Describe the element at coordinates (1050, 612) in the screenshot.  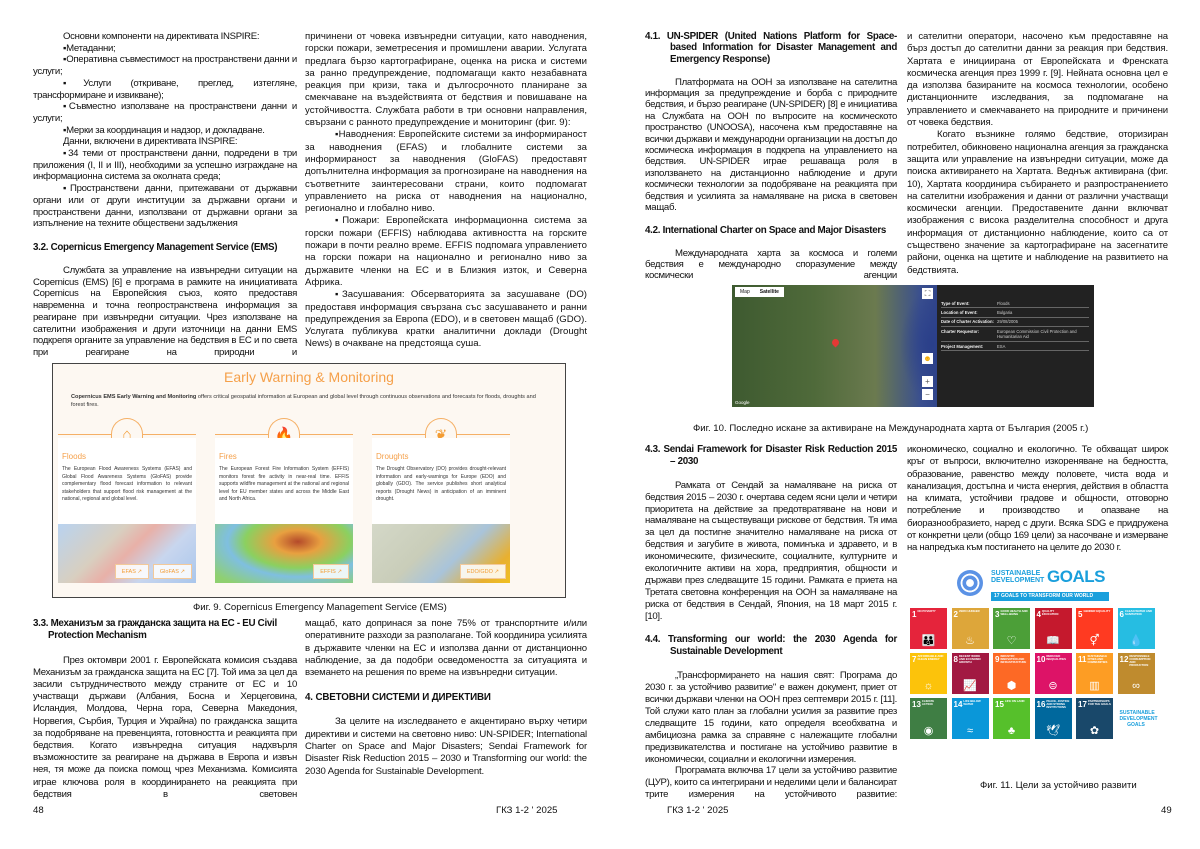
I see `sdg-tile-label: QUALITY EDUCATION` at that location.